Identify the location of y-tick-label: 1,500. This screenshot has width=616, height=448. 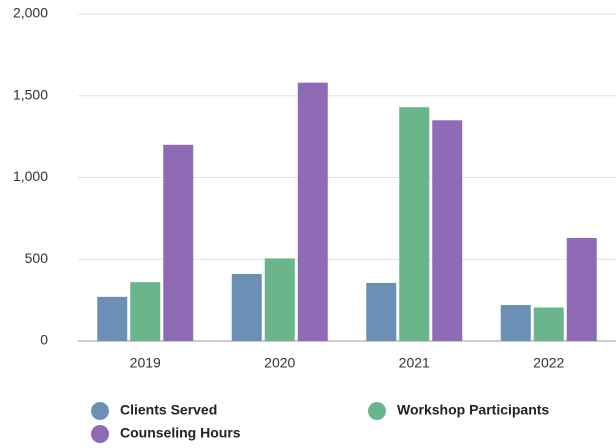
(30, 94).